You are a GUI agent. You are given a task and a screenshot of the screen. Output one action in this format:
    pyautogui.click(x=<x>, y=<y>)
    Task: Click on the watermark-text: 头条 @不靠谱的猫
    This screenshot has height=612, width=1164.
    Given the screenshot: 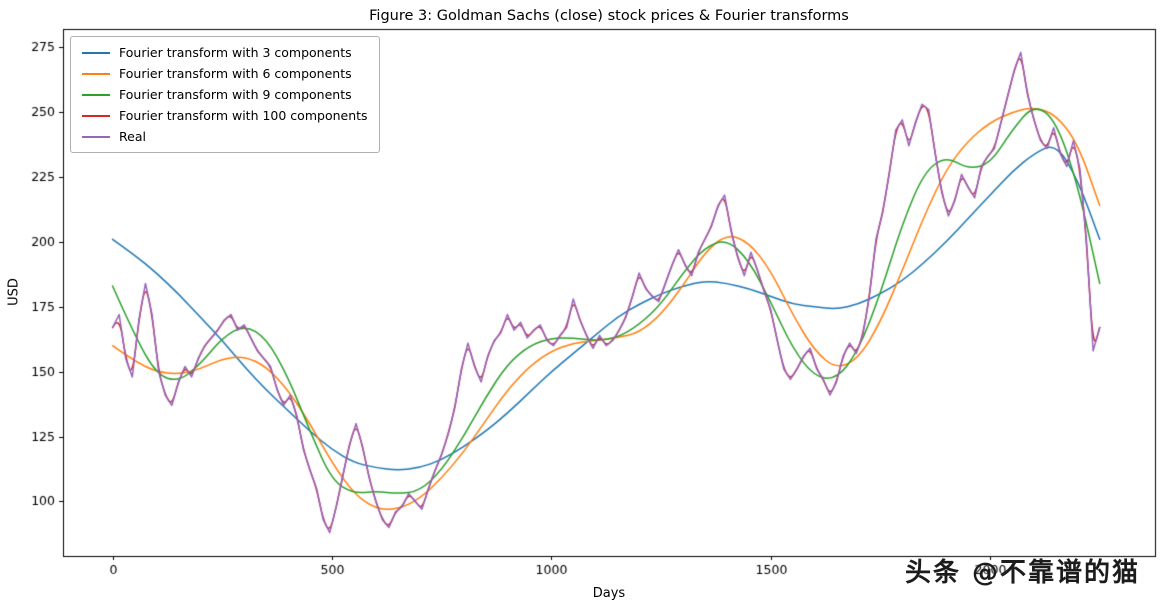 What is the action you would take?
    pyautogui.click(x=1022, y=573)
    